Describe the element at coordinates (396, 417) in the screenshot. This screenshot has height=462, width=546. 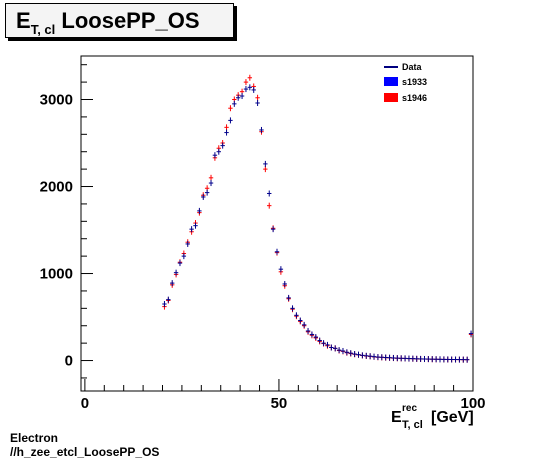
I see `x-axis-label-main: E` at that location.